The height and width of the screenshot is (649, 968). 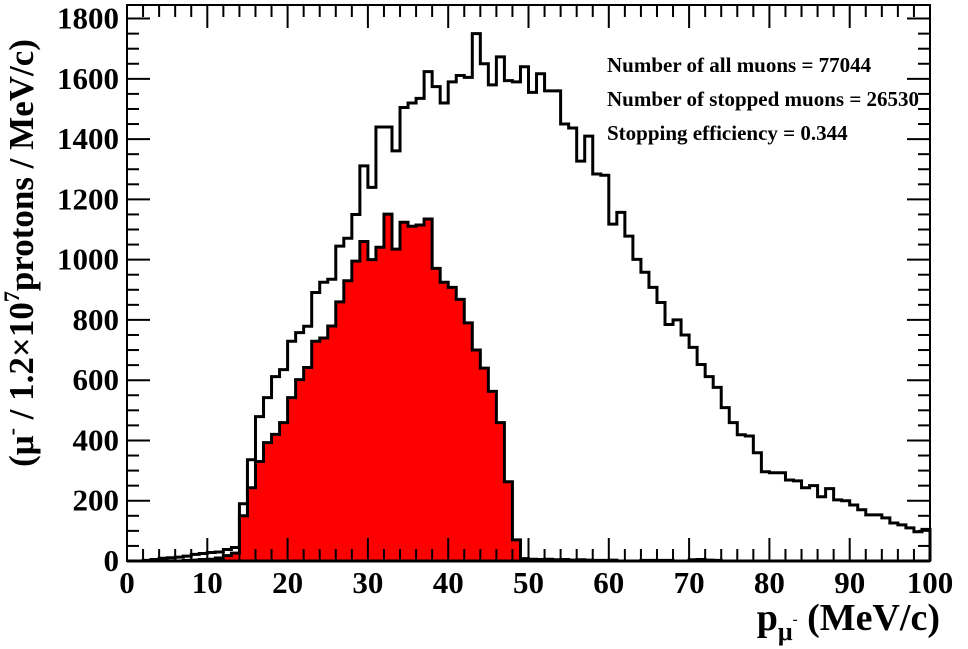 What do you see at coordinates (88, 198) in the screenshot?
I see `y-tick-label: 1200` at bounding box center [88, 198].